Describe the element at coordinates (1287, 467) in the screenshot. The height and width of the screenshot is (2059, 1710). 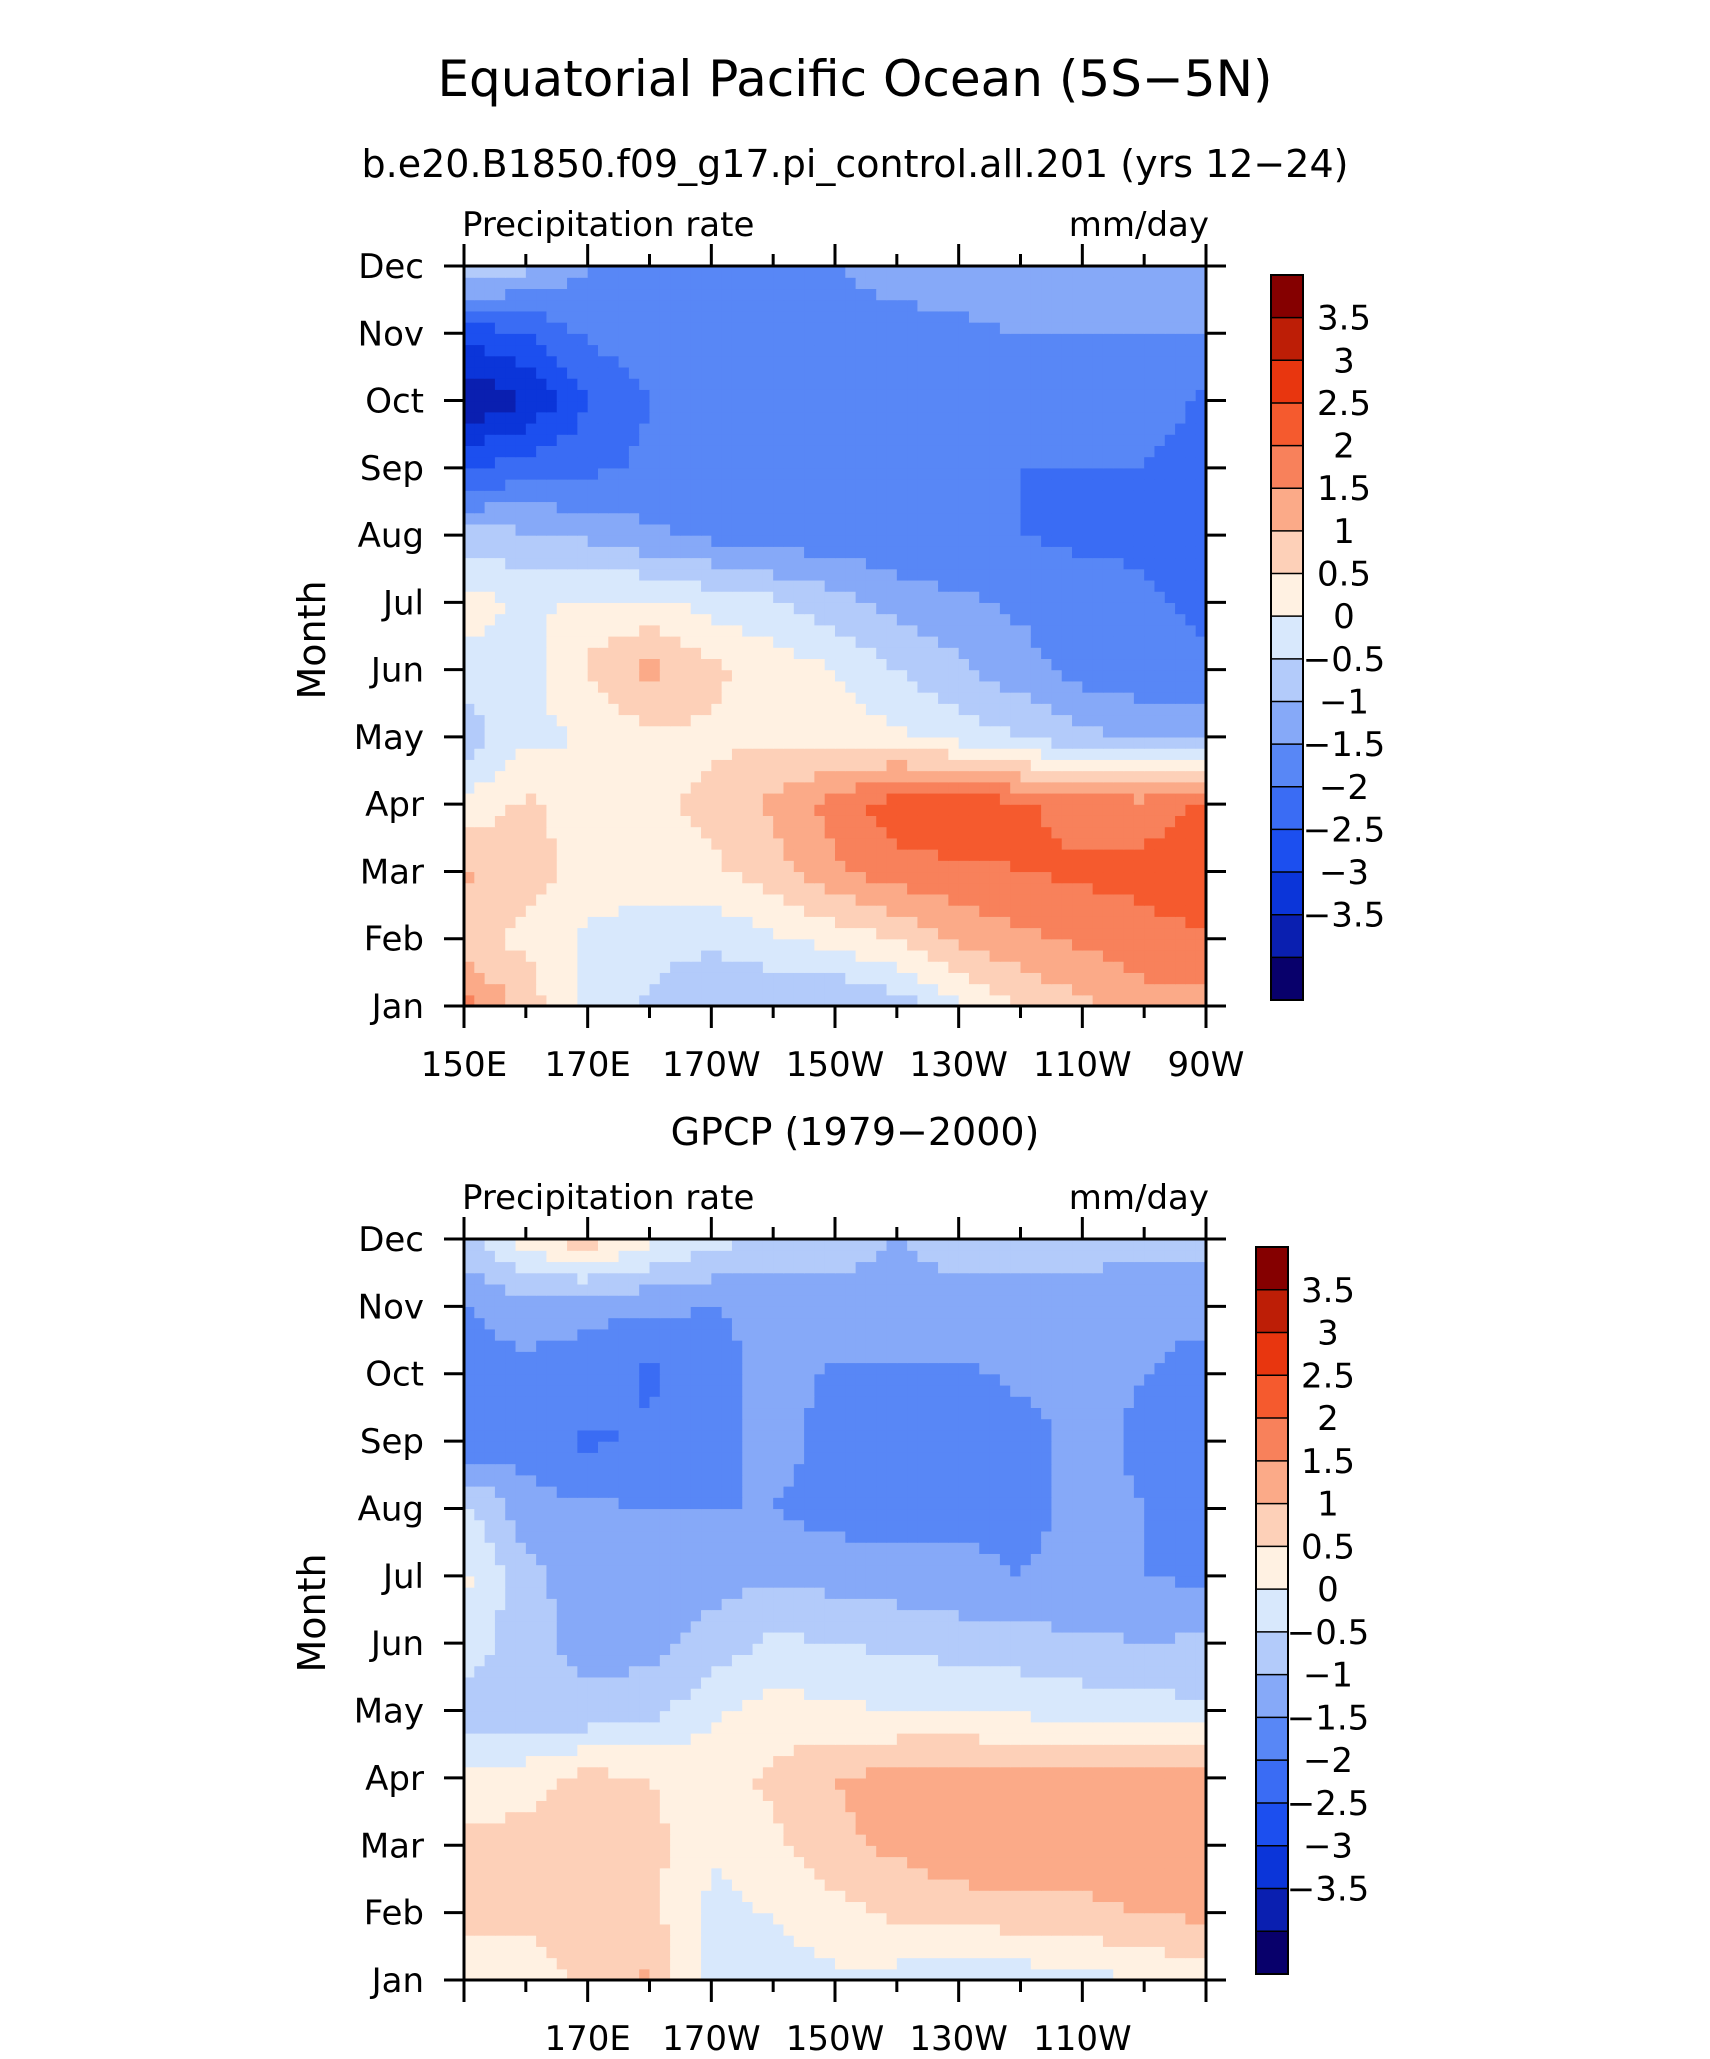
I see `colorbar-box` at that location.